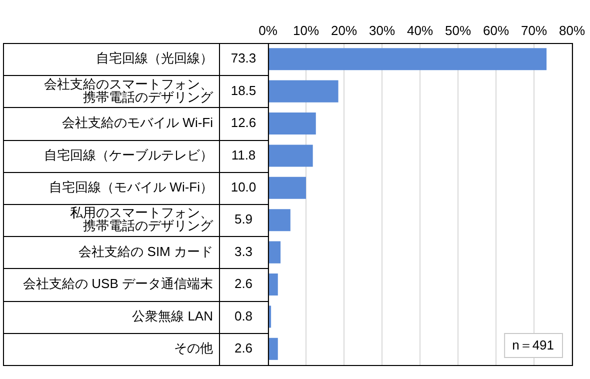  What do you see at coordinates (193, 348) in the screenshot?
I see `y-tick-label: その他` at bounding box center [193, 348].